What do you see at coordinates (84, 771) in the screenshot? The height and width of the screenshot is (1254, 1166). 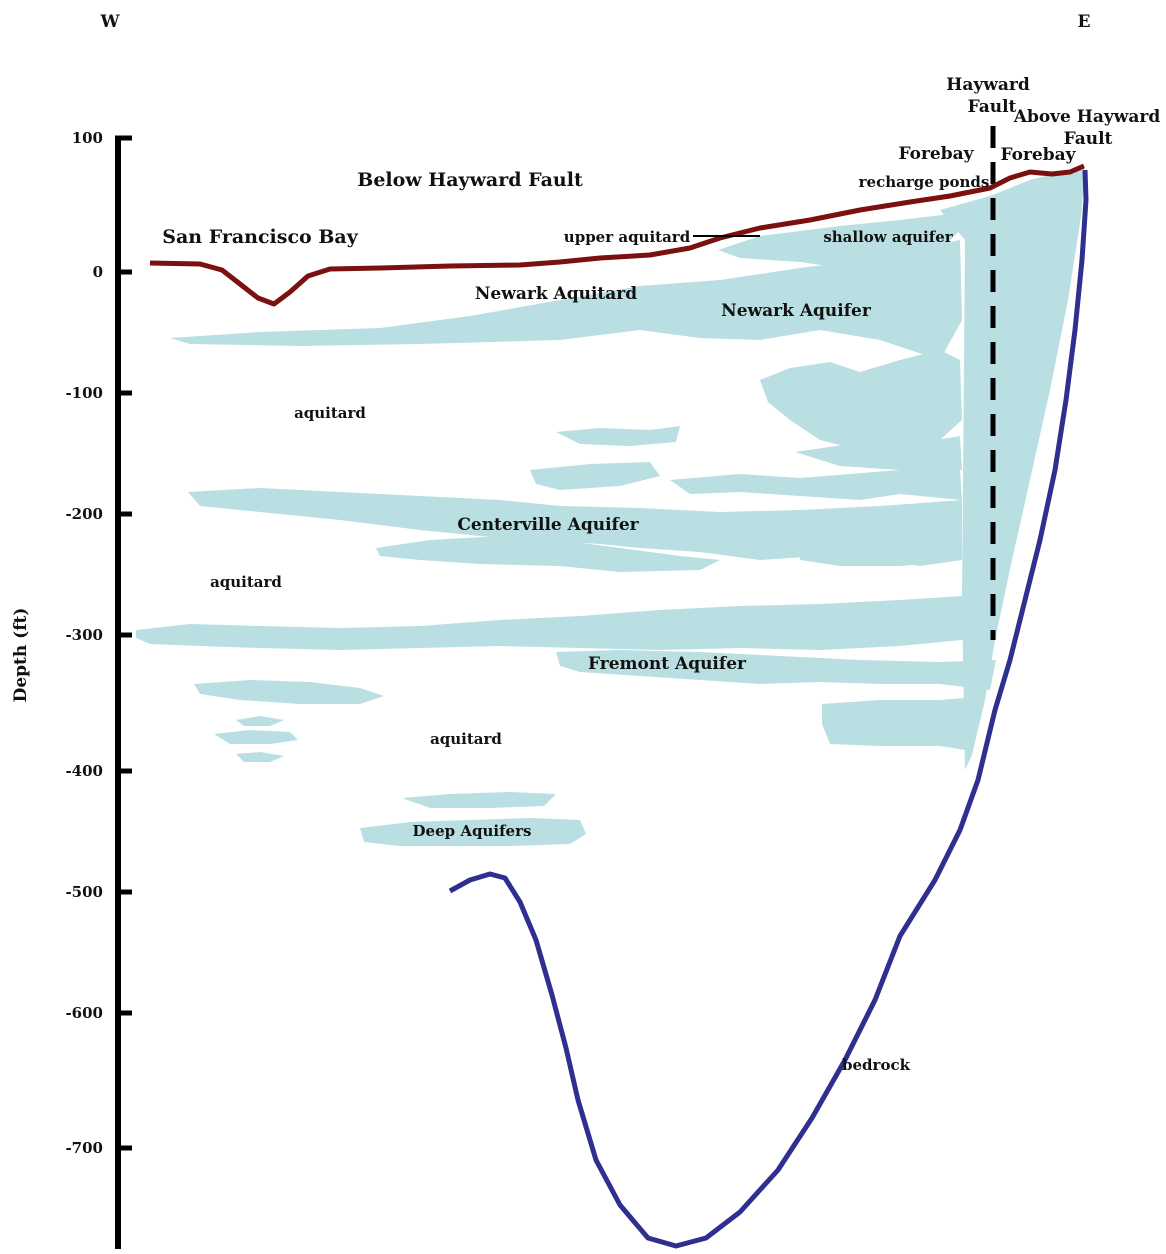 I see `tick-label-neg400: -400` at bounding box center [84, 771].